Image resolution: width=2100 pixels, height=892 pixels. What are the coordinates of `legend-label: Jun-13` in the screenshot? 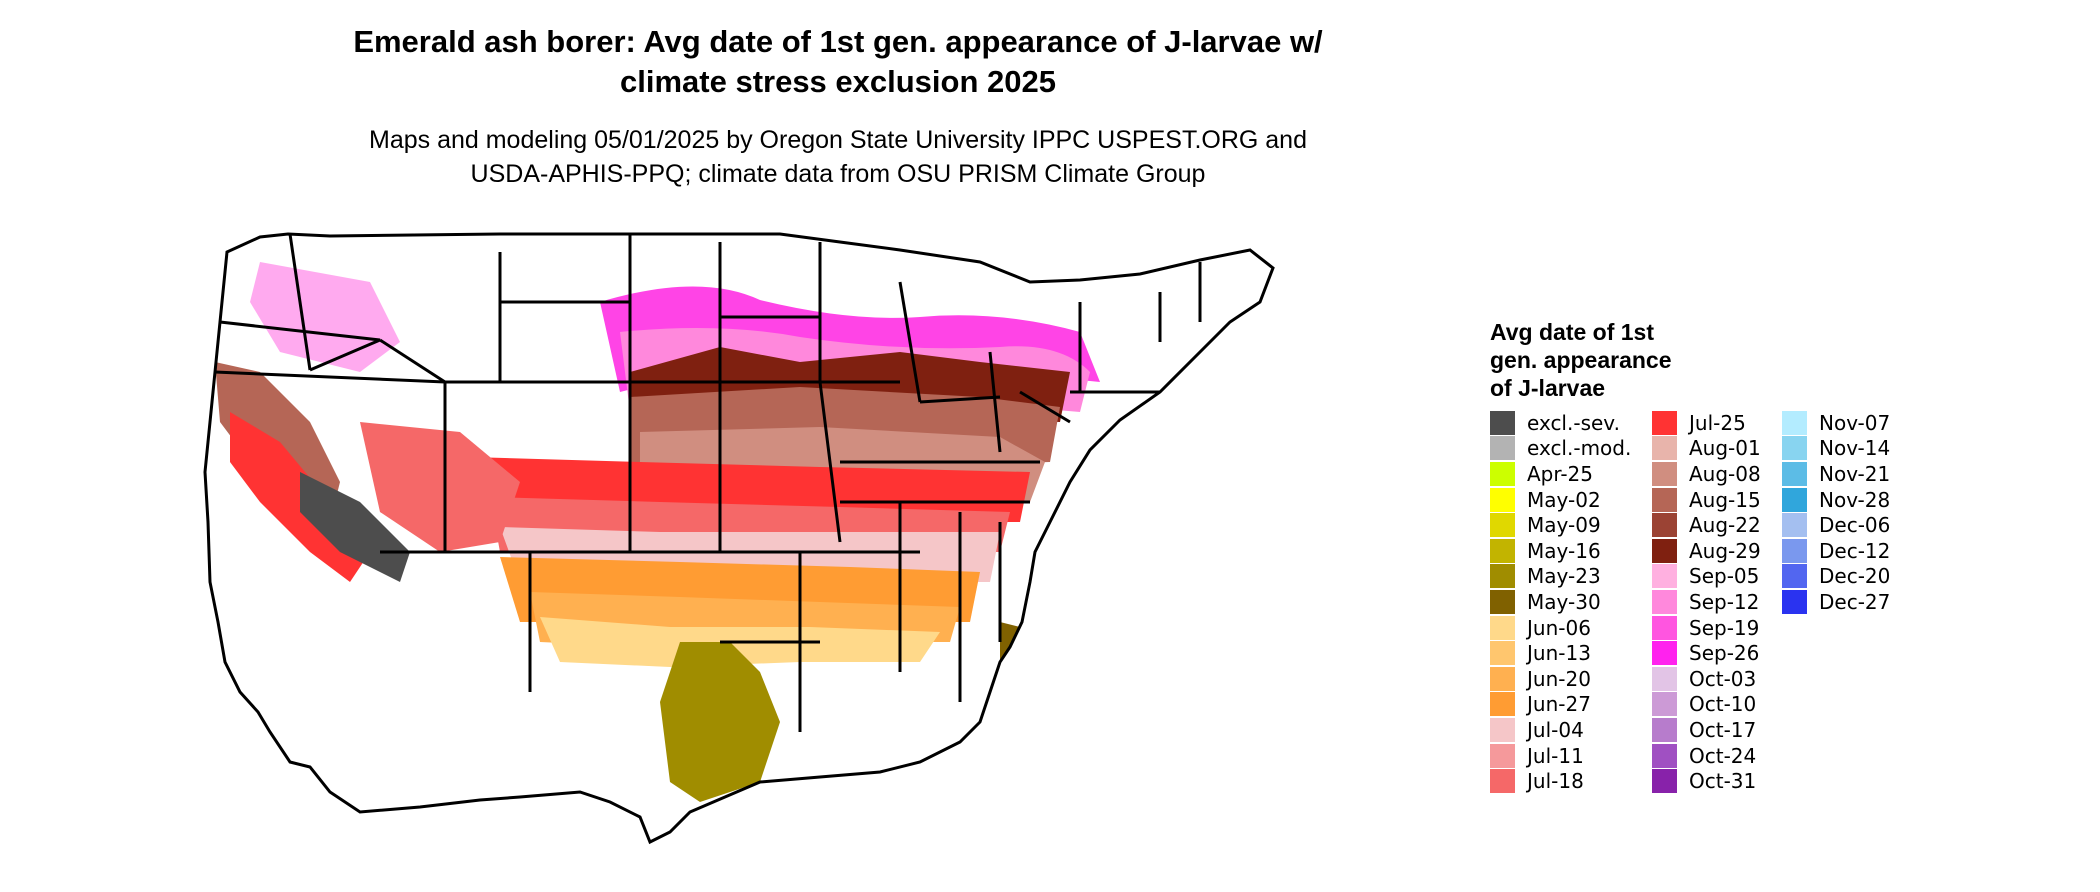 It's located at (1559, 653).